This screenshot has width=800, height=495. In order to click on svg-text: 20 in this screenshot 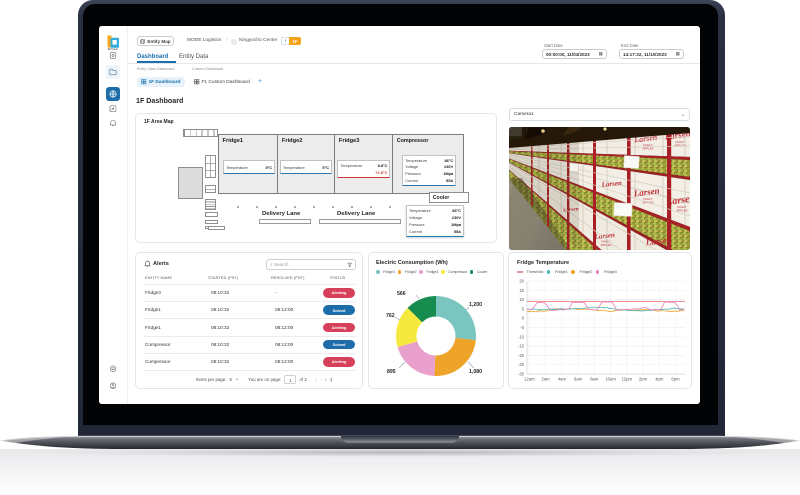, I will do `click(521, 281)`.